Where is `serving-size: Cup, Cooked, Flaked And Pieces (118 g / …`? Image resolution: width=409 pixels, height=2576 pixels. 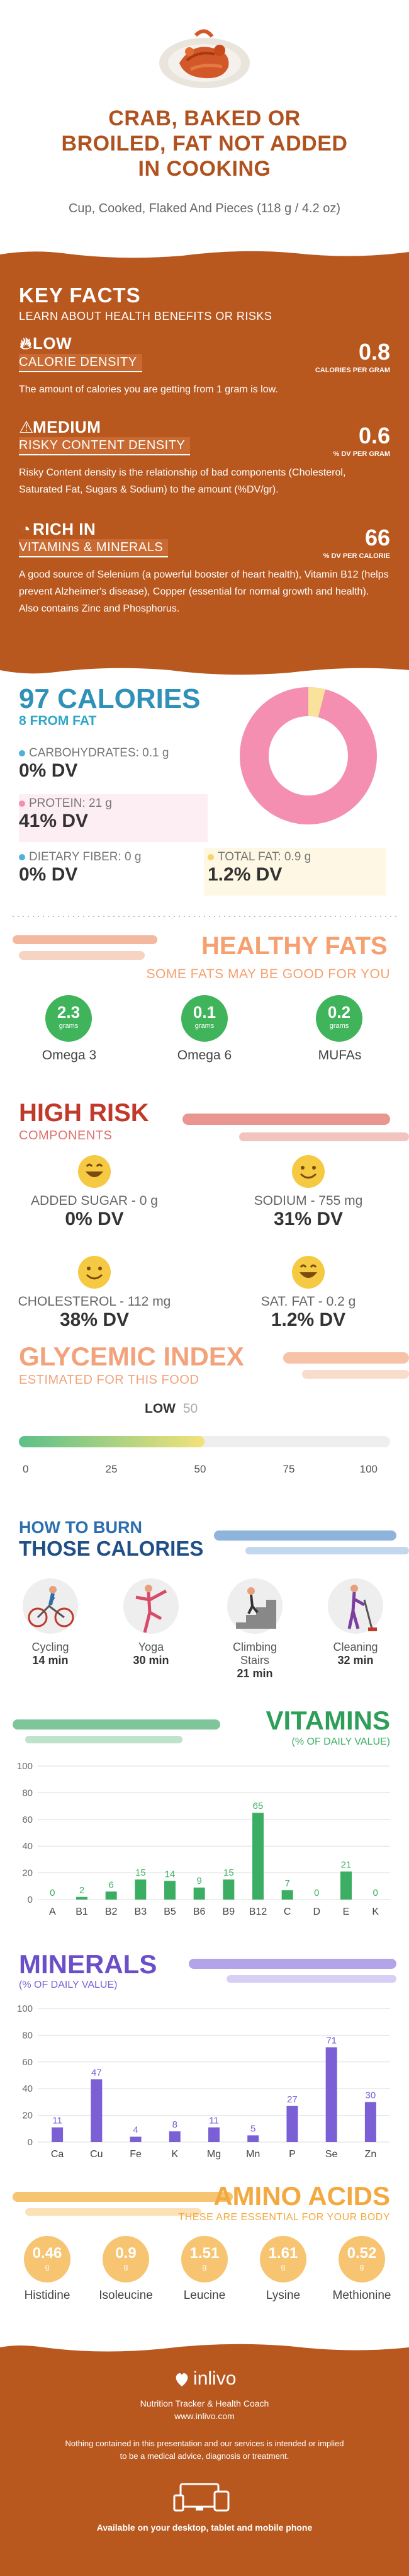
serving-size: Cup, Cooked, Flaked And Pieces (118 g / … is located at coordinates (204, 208).